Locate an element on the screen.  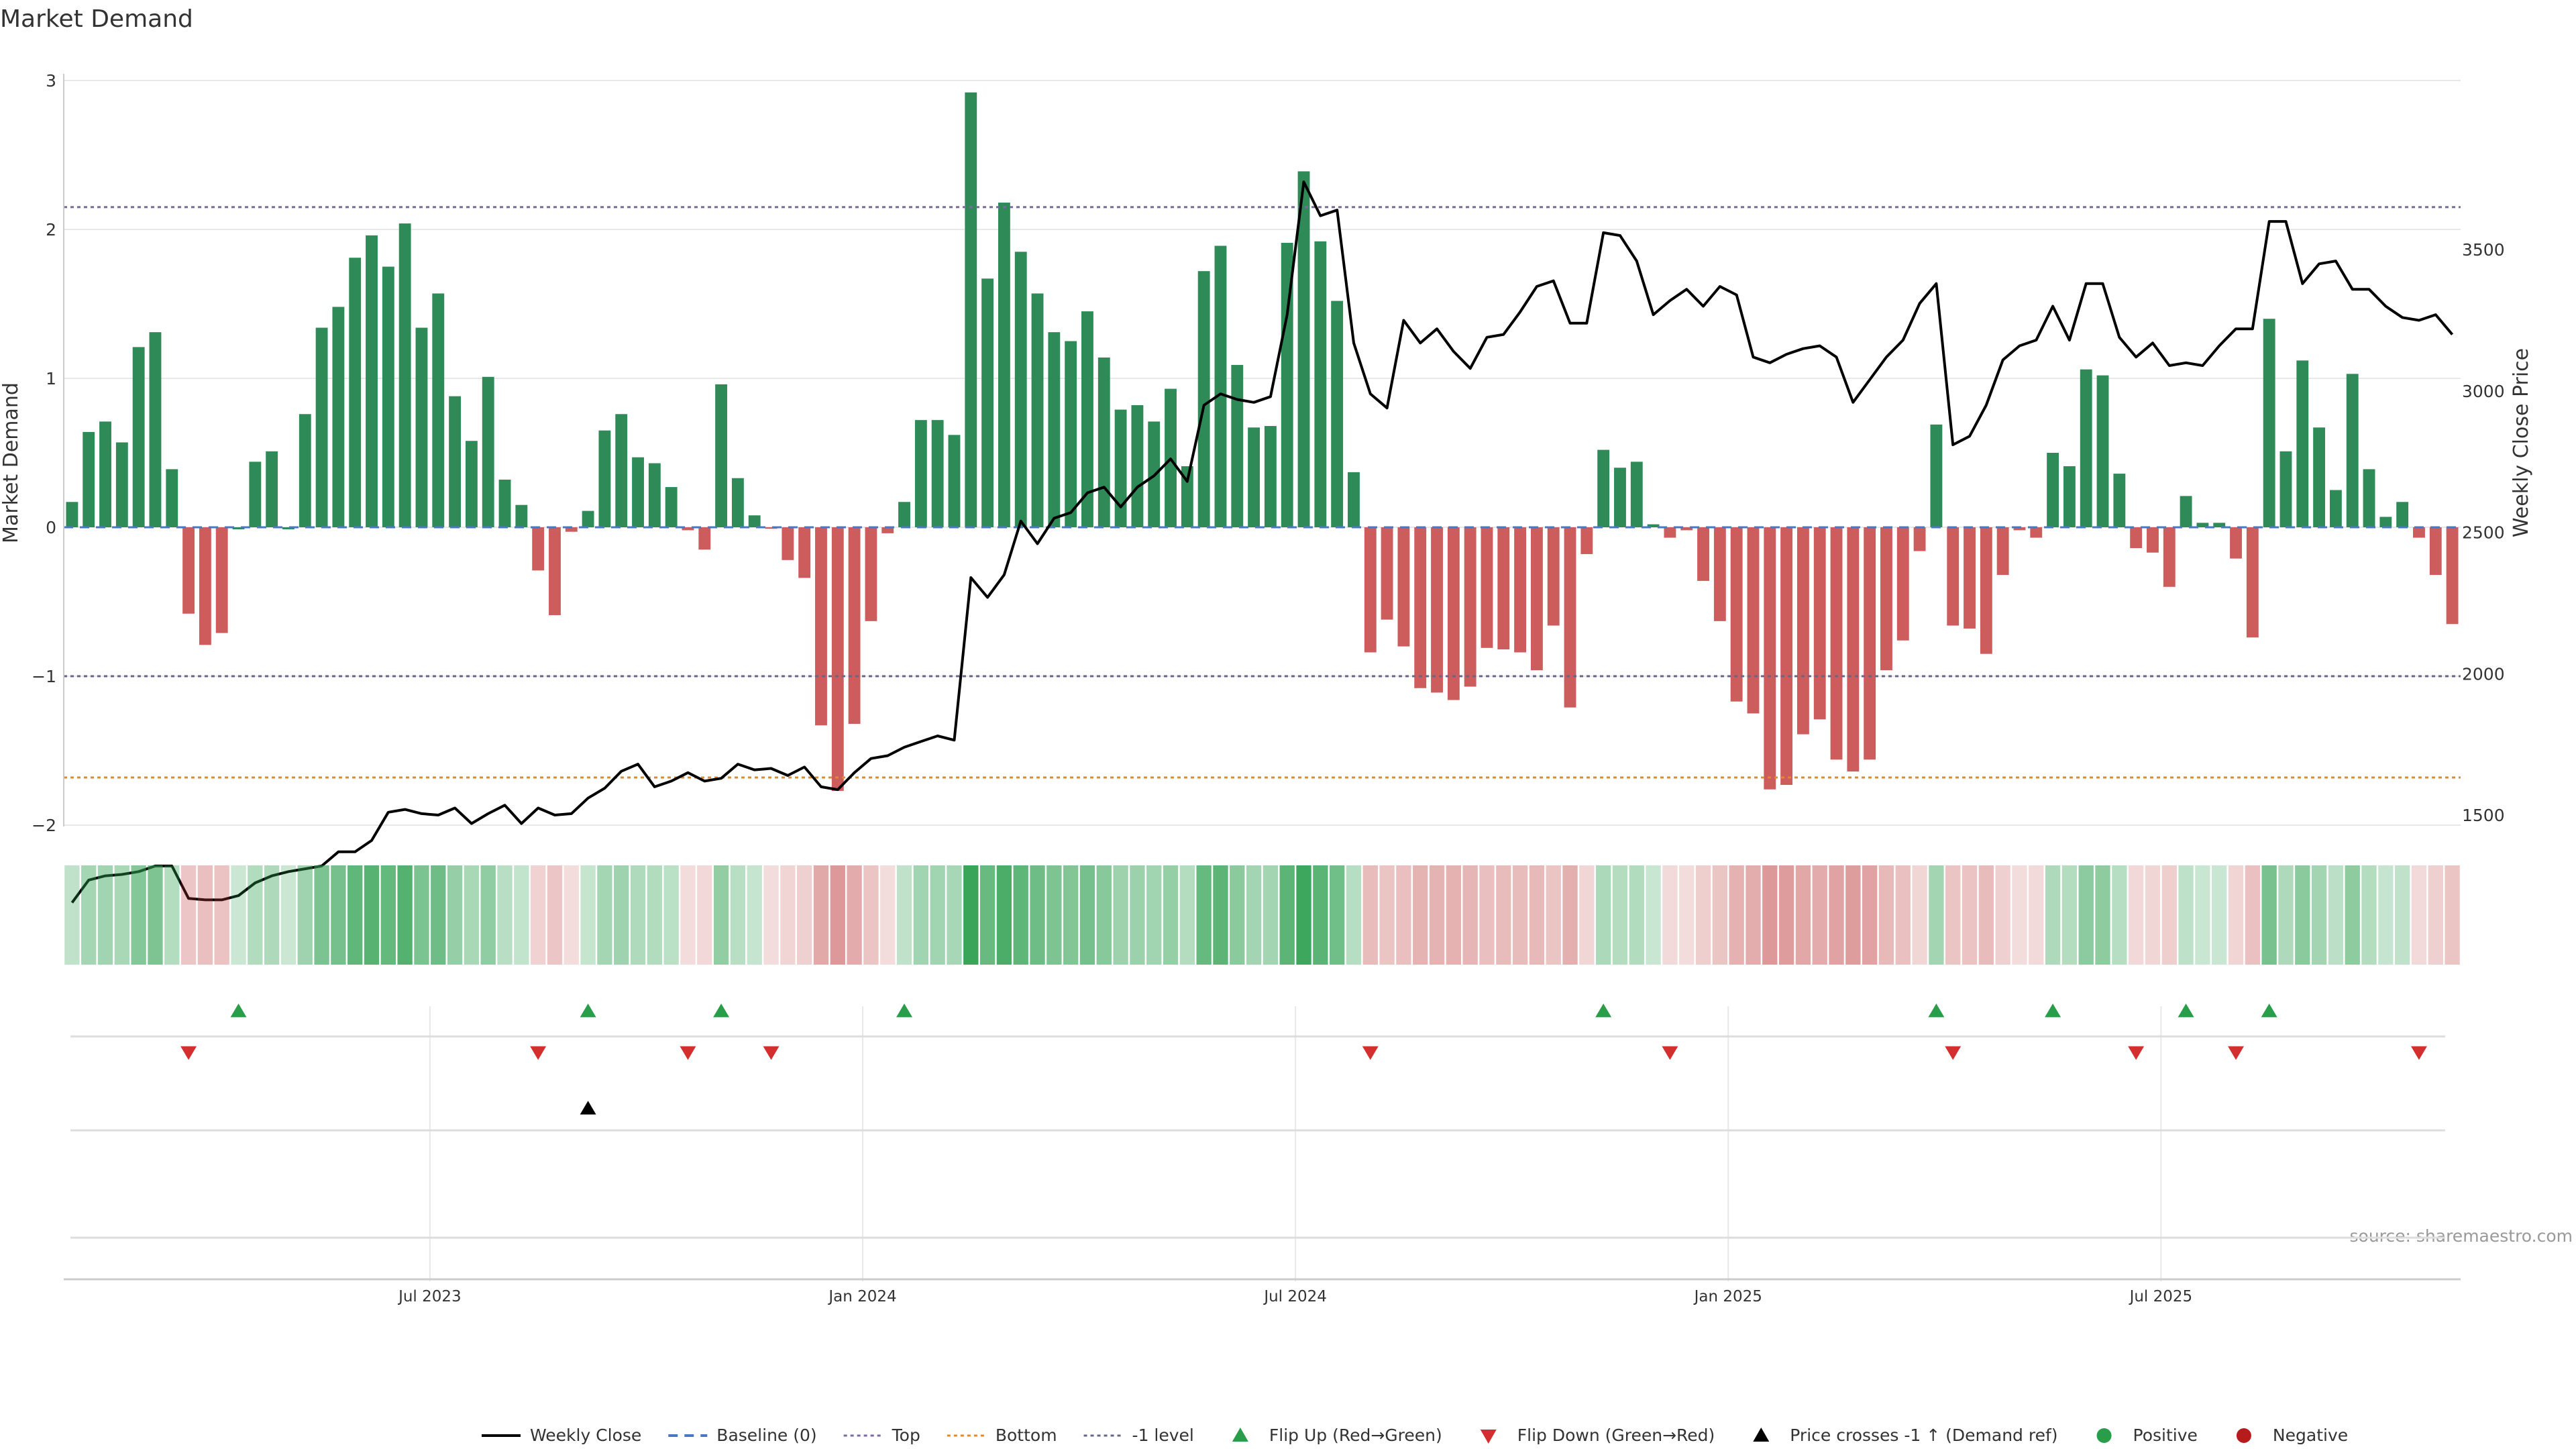
date-tick-label: Jan 2024 is located at coordinates (861, 1296).